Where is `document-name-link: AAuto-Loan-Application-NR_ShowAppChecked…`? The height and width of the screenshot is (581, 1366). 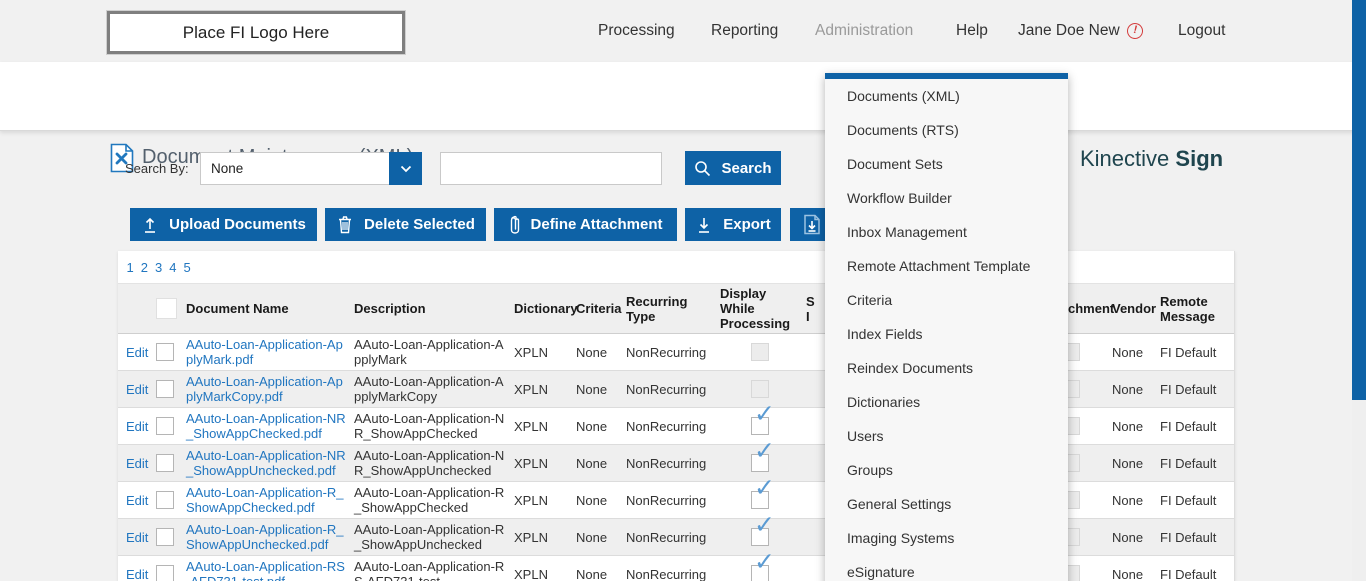 document-name-link: AAuto-Loan-Application-NR_ShowAppChecked… is located at coordinates (266, 426).